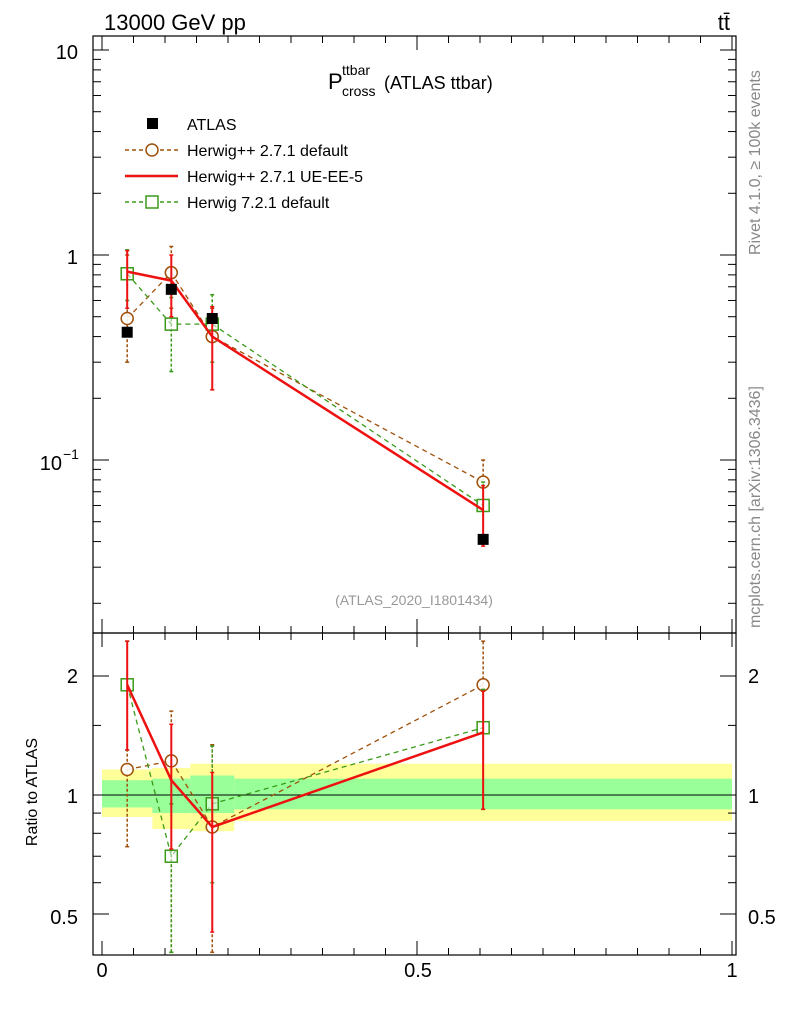 Image resolution: width=786 pixels, height=1024 pixels. Describe the element at coordinates (67, 53) in the screenshot. I see `main-ytick-label-10: 10` at that location.